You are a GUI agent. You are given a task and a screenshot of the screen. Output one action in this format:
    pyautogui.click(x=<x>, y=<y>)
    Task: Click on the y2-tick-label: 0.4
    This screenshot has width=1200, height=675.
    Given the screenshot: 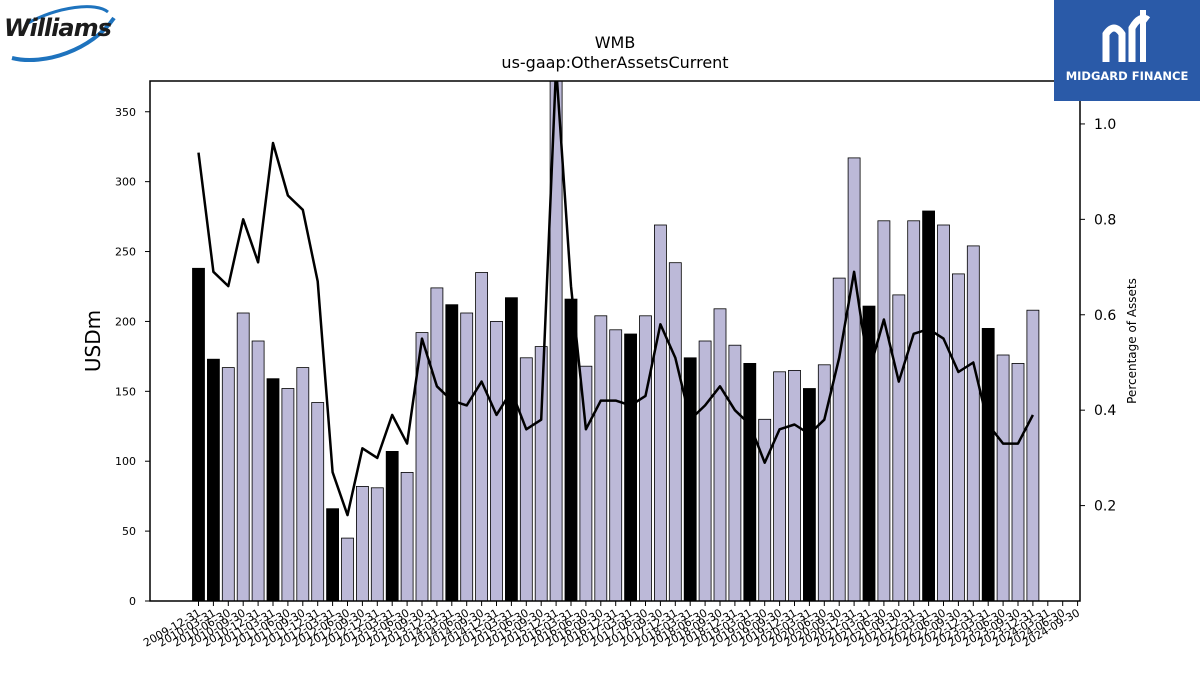 What is the action you would take?
    pyautogui.click(x=1105, y=411)
    